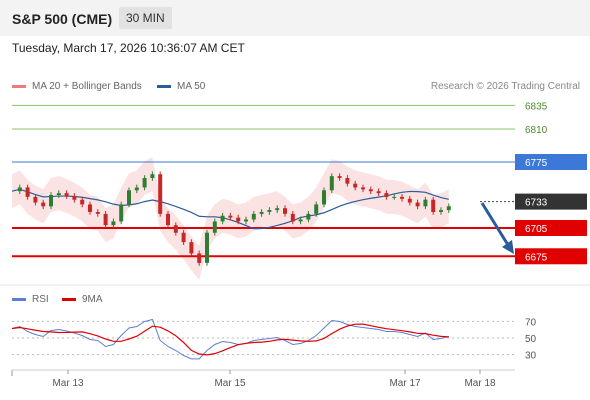 This screenshot has height=400, width=590. What do you see at coordinates (230, 383) in the screenshot?
I see `x-tick-label: Mar 15` at bounding box center [230, 383].